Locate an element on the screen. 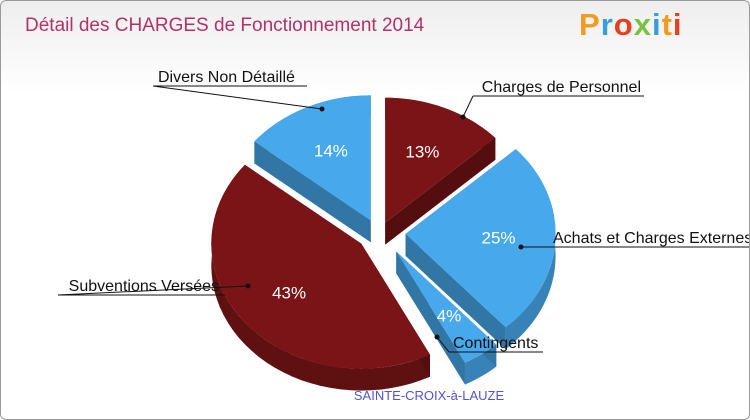  slice-category-label: Achats et Charges Externes is located at coordinates (651, 238).